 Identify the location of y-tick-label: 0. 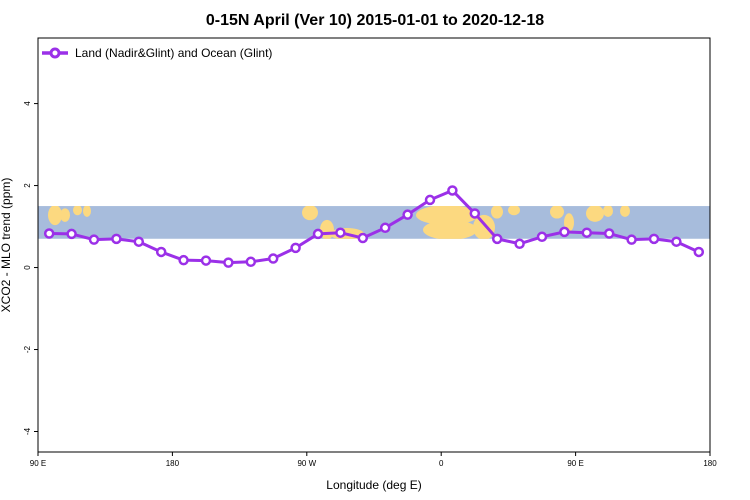
(27, 267).